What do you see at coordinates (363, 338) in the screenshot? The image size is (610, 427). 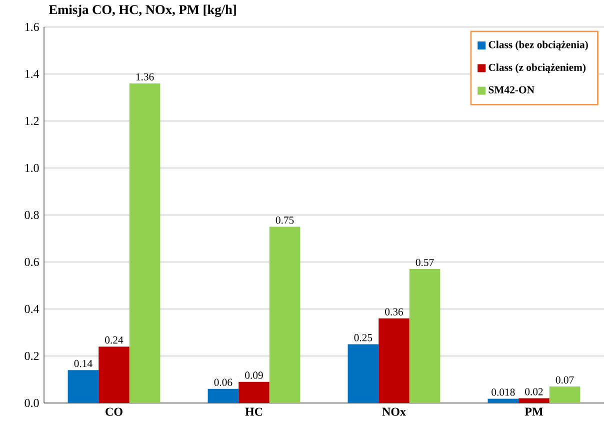 I see `data-label: 0.25` at bounding box center [363, 338].